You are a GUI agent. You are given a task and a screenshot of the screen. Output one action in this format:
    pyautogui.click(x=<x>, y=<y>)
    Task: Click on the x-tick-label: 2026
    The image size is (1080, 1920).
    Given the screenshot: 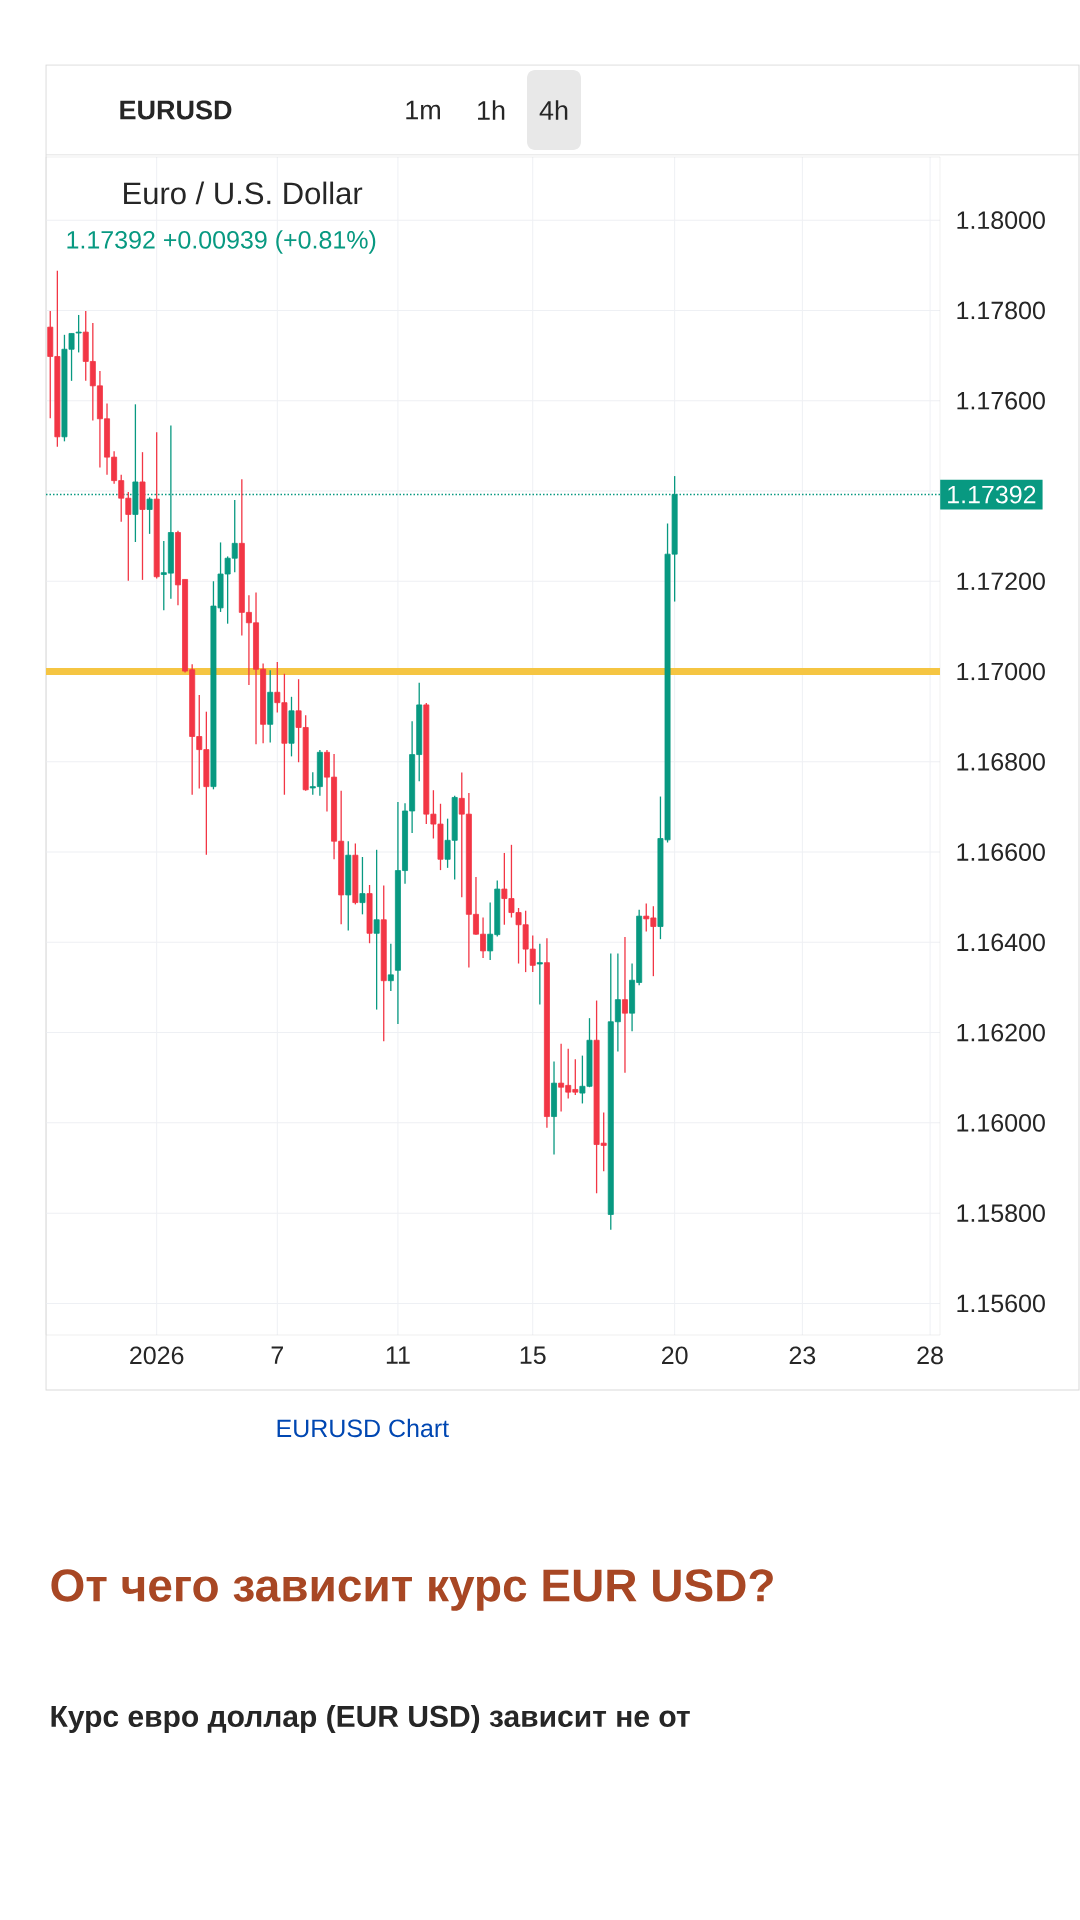 What is the action you would take?
    pyautogui.click(x=157, y=1355)
    